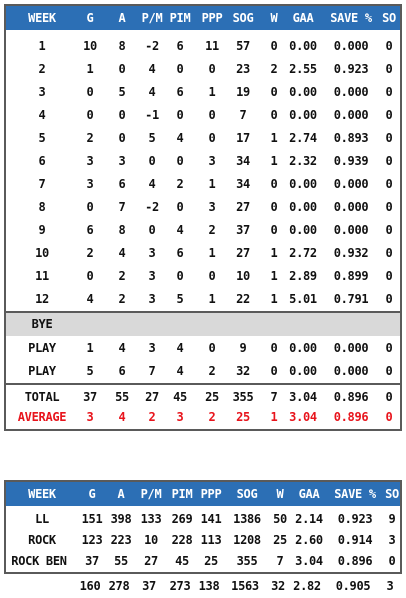 The width and height of the screenshot is (406, 598). I want to click on stat-cell: 2.32, so click(303, 161).